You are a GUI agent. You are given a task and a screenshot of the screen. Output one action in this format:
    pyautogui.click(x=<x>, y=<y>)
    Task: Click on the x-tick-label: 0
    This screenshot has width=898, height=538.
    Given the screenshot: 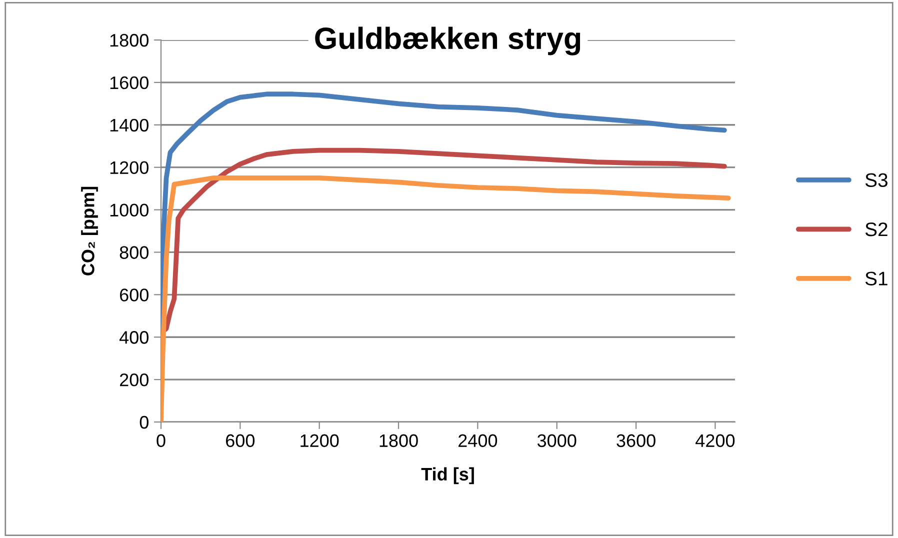 What is the action you would take?
    pyautogui.click(x=161, y=441)
    